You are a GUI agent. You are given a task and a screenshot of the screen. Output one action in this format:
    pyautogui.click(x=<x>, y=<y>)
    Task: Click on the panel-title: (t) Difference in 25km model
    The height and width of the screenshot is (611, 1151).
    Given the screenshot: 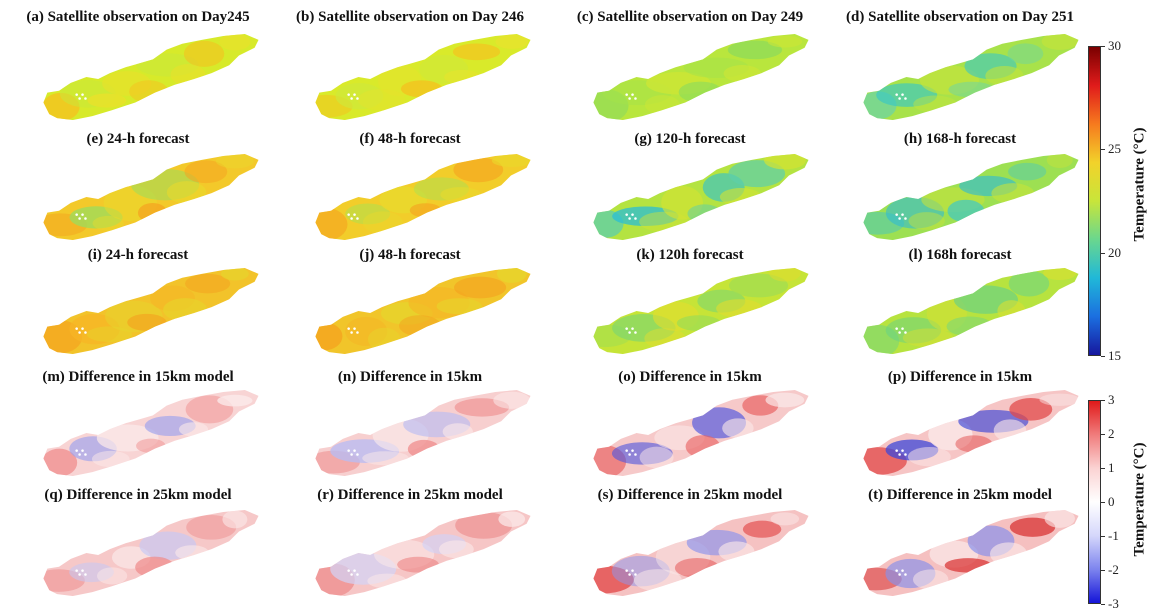 What is the action you would take?
    pyautogui.click(x=960, y=495)
    